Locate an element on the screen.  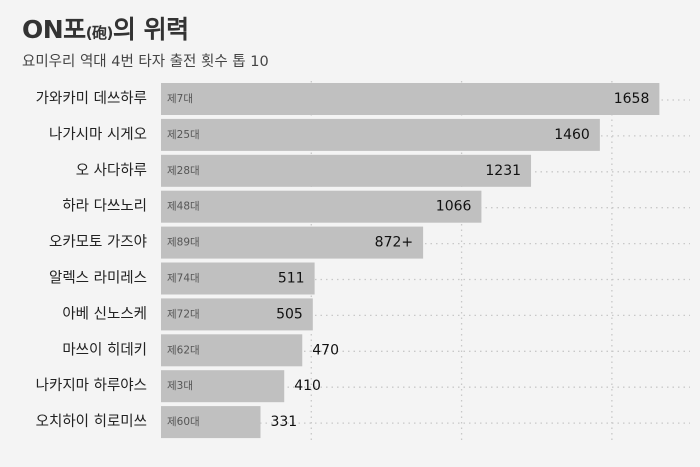
value-label: 331 is located at coordinates (283, 422).